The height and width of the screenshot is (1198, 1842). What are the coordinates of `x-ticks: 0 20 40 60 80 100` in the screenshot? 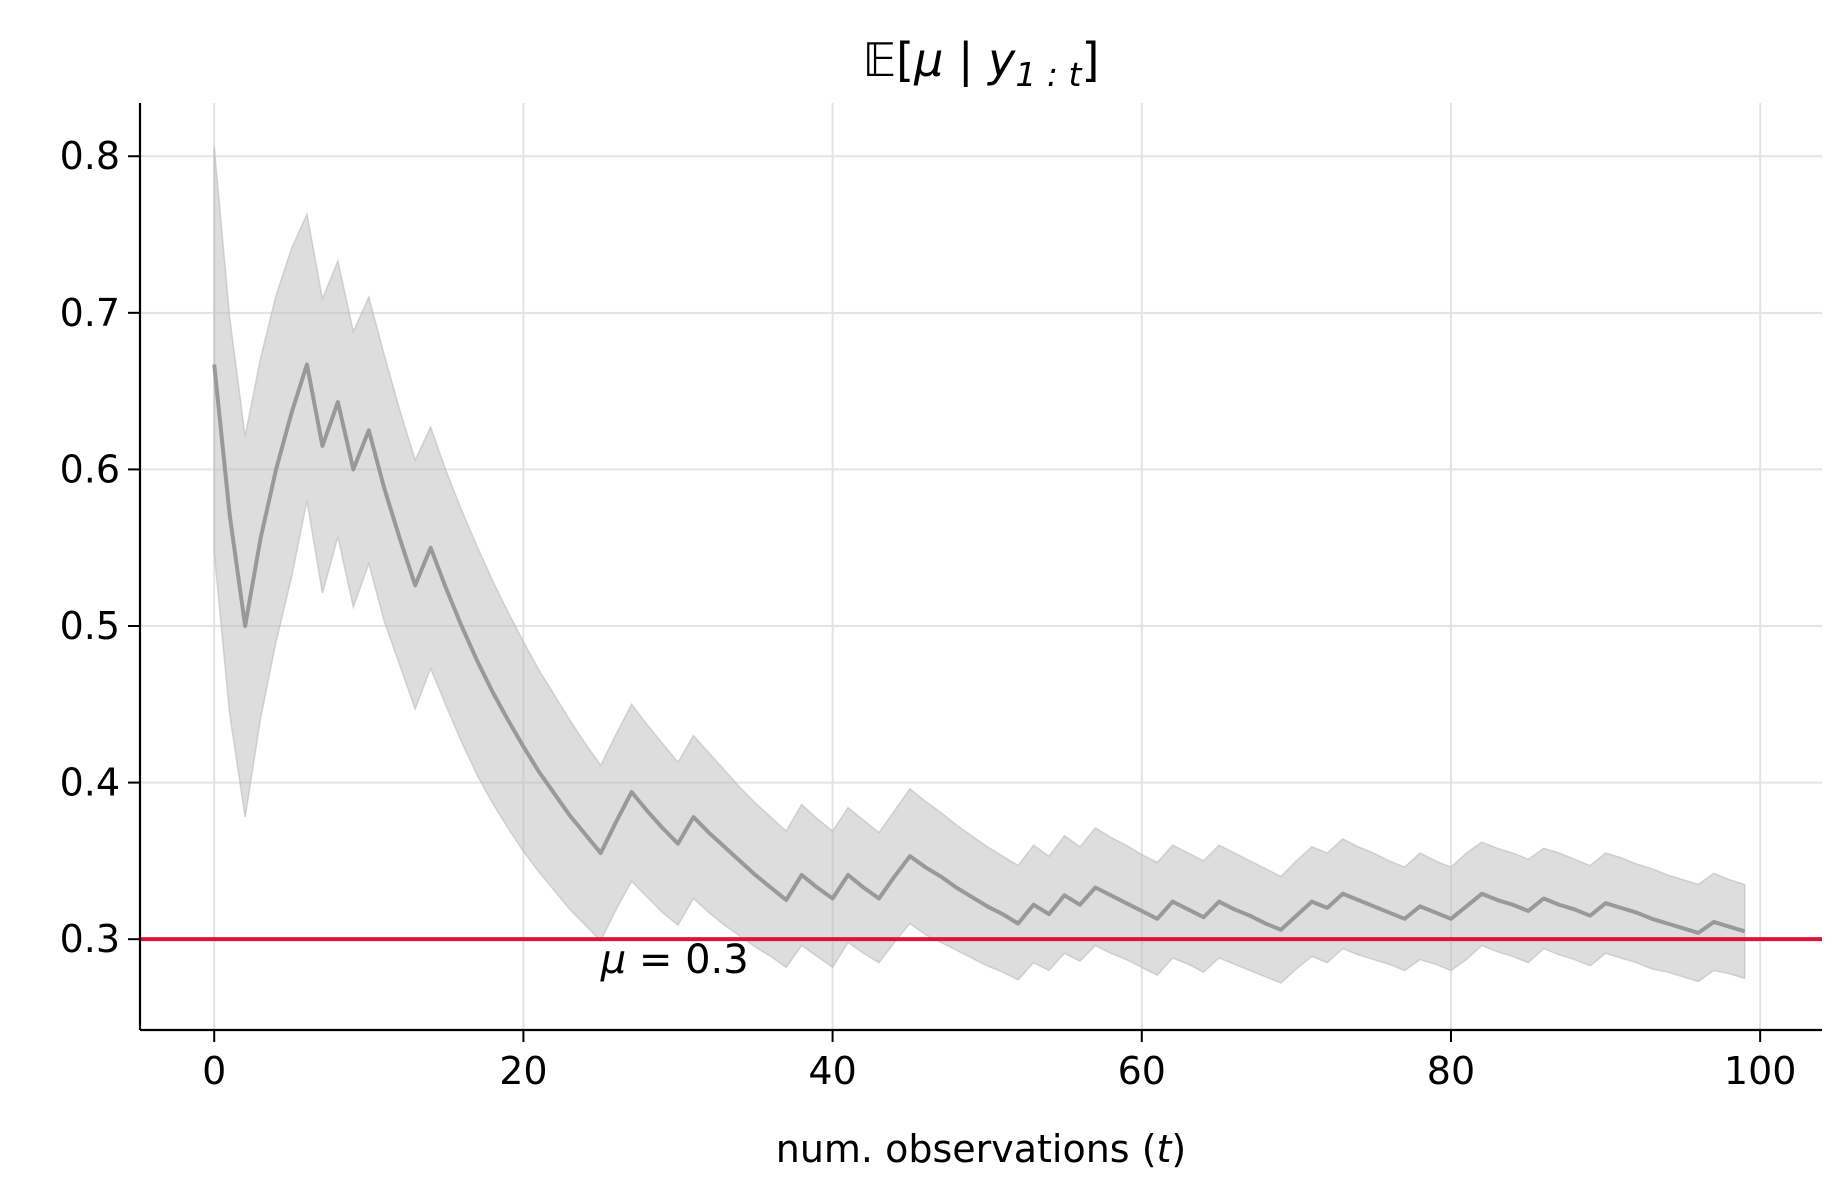 It's located at (999, 1061).